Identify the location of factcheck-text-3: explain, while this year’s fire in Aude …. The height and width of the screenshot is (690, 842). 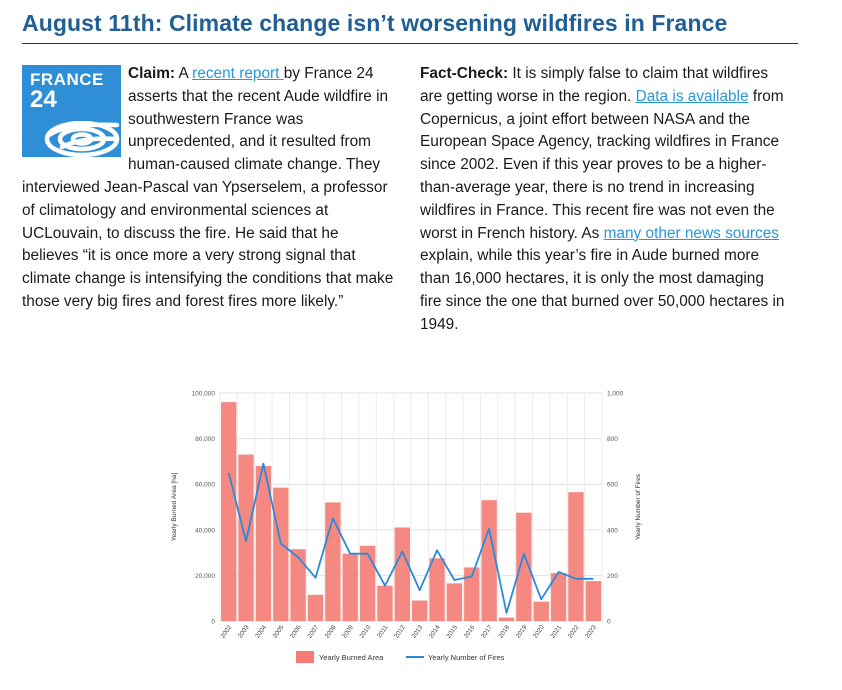
(602, 290).